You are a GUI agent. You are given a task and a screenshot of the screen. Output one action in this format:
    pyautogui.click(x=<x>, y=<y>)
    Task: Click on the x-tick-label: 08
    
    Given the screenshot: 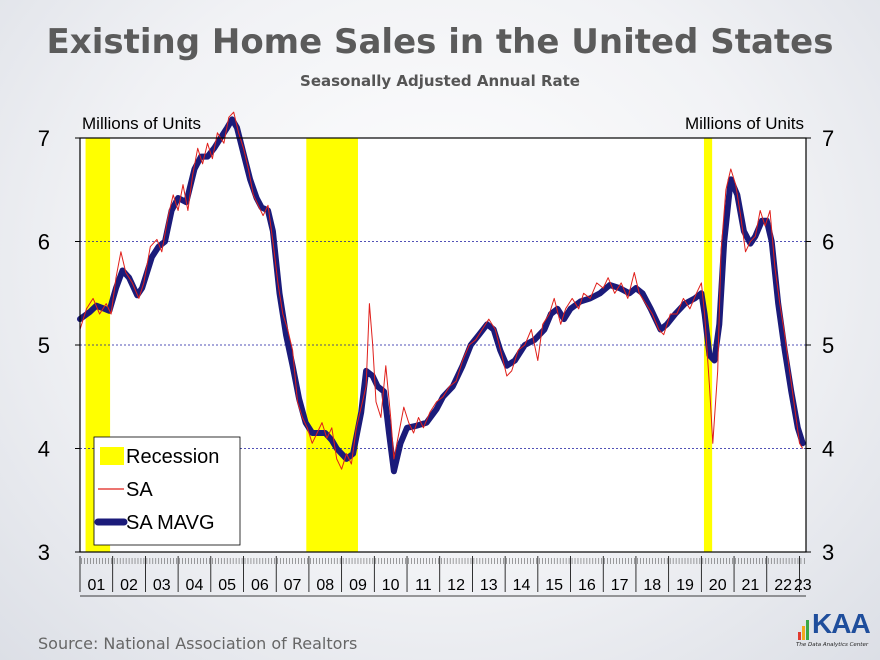 What is the action you would take?
    pyautogui.click(x=325, y=585)
    